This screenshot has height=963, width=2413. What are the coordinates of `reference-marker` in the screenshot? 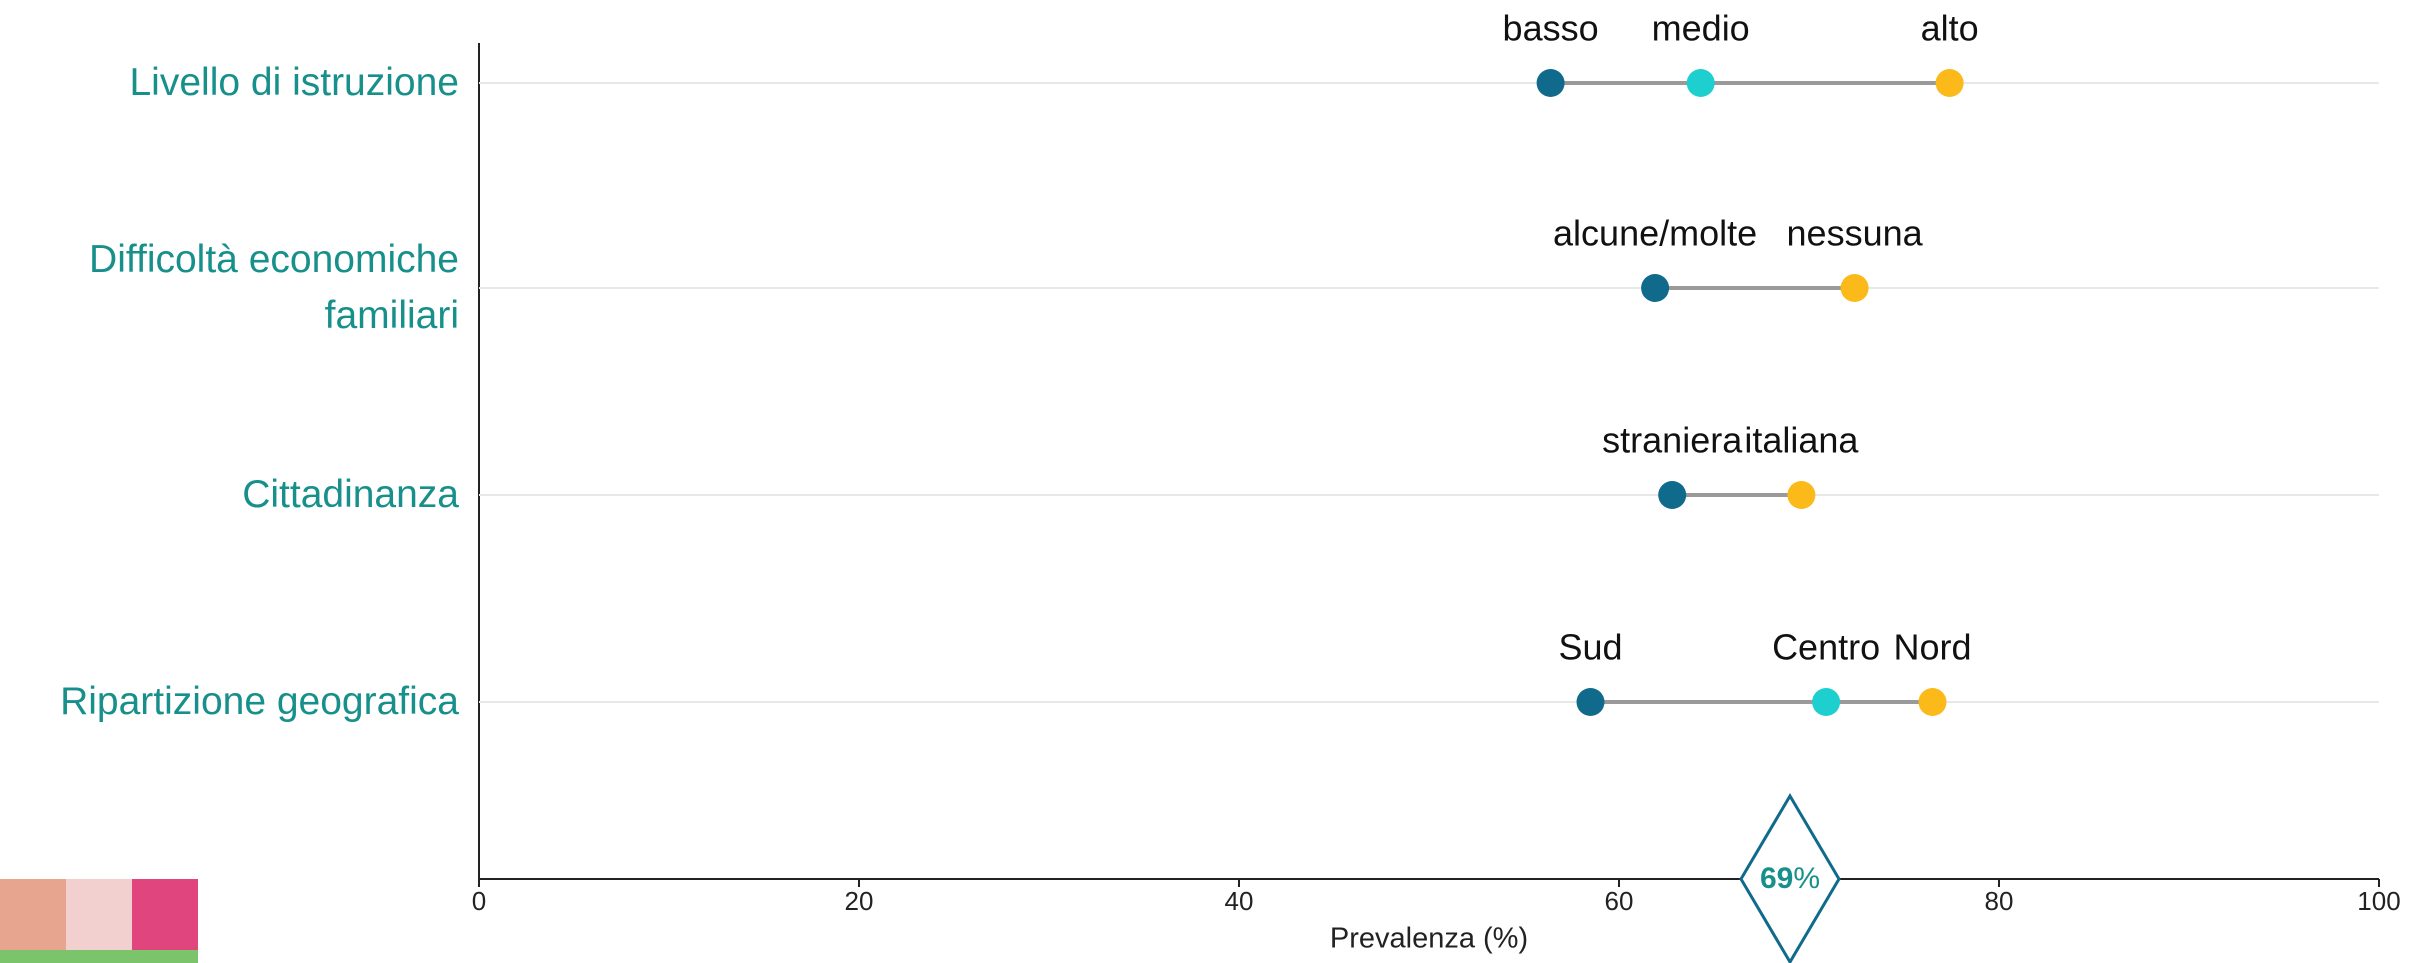 It's located at (1790, 878).